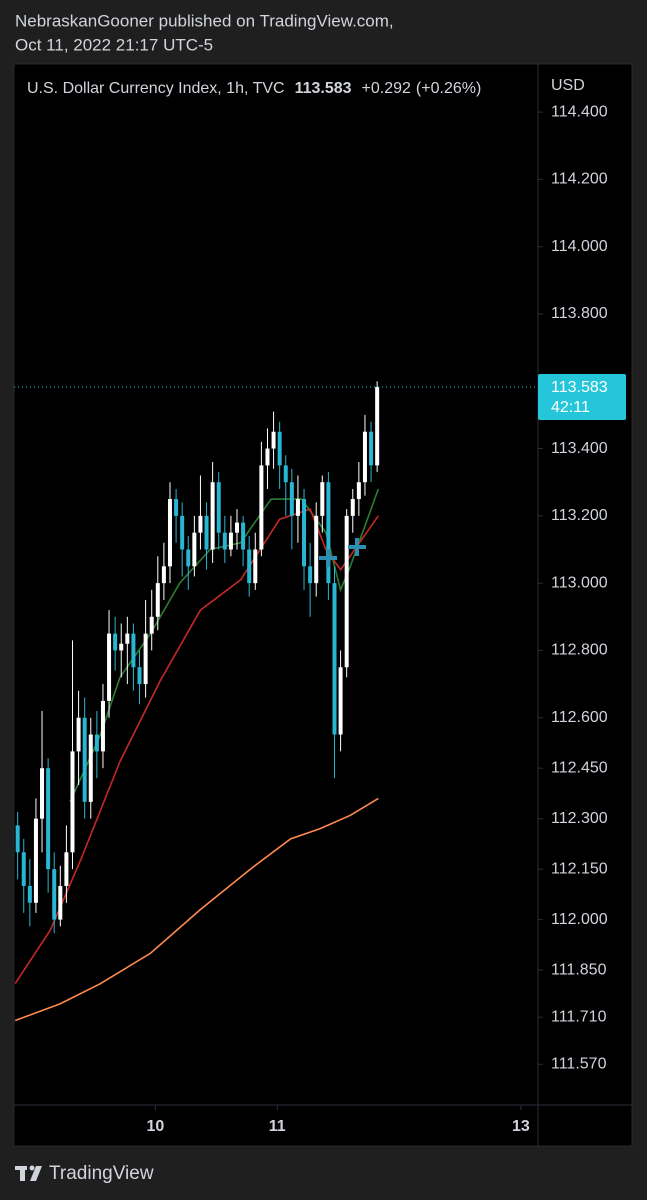 The width and height of the screenshot is (647, 1200). What do you see at coordinates (570, 407) in the screenshot?
I see `countdown-label: 42:11` at bounding box center [570, 407].